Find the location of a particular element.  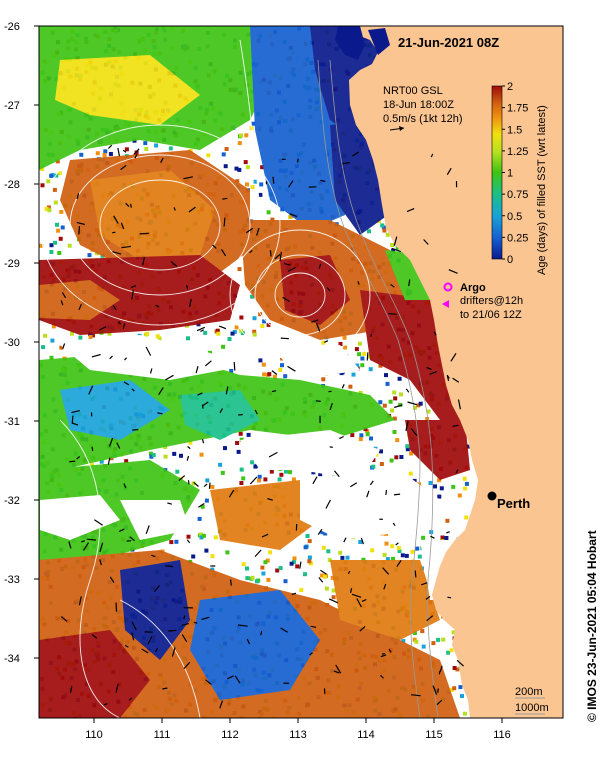

lat-tick-label: -33 is located at coordinates (12, 580).